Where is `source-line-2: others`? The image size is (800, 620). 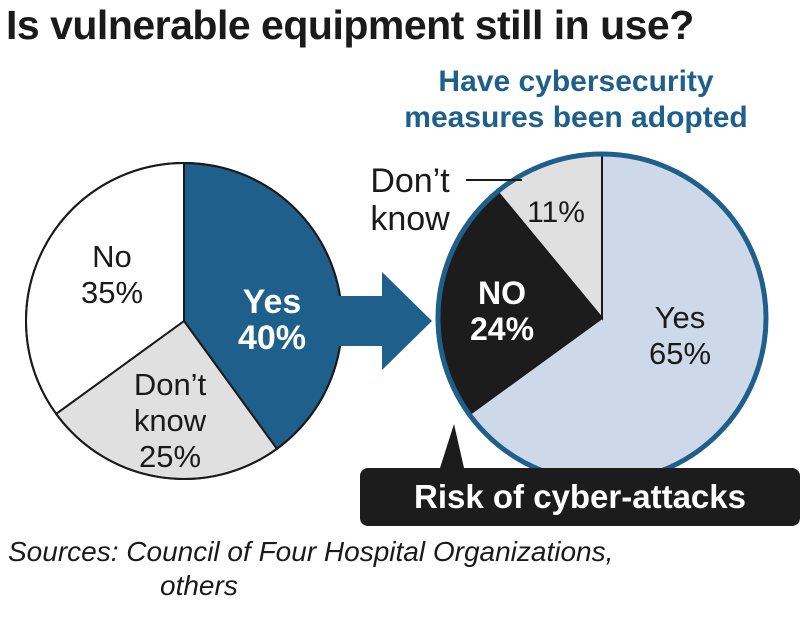 source-line-2: others is located at coordinates (199, 585).